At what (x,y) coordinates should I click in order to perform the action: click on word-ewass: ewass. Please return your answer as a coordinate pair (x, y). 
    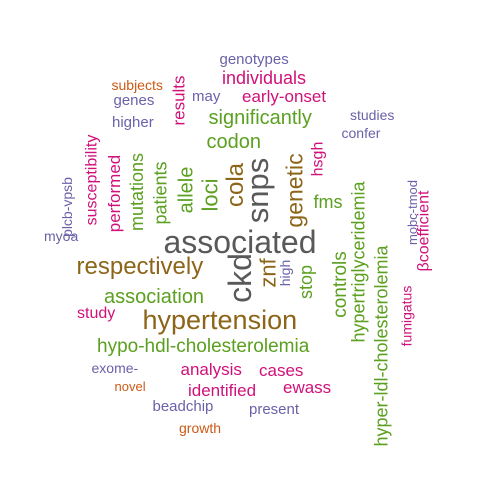
    Looking at the image, I should click on (307, 387).